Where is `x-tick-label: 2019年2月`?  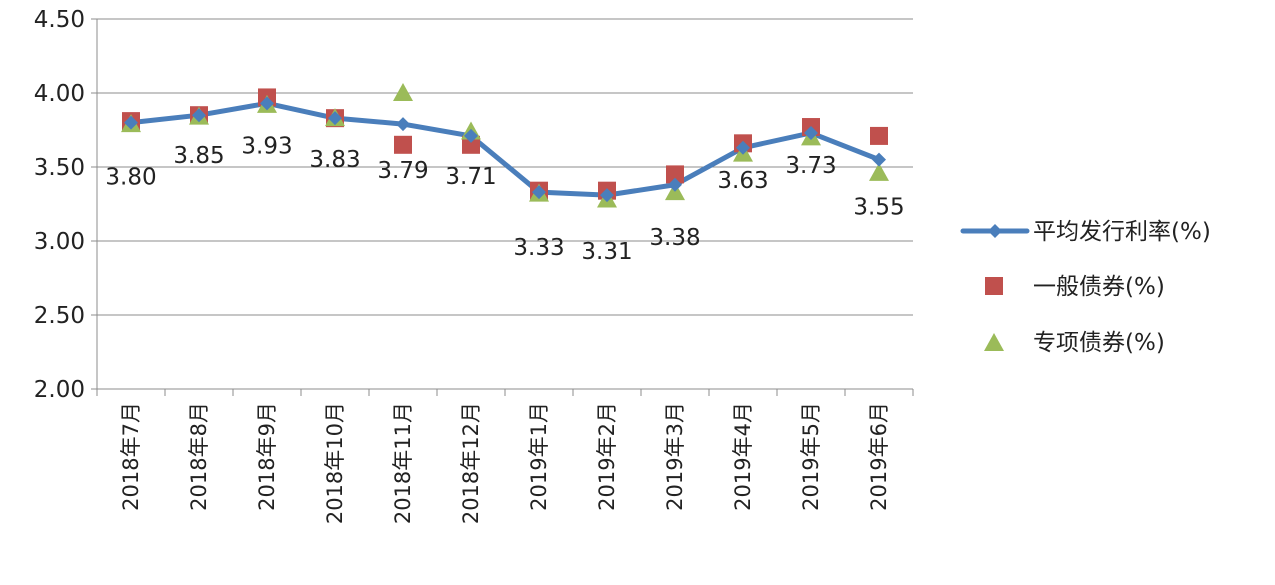 x-tick-label: 2019年2月 is located at coordinates (607, 456).